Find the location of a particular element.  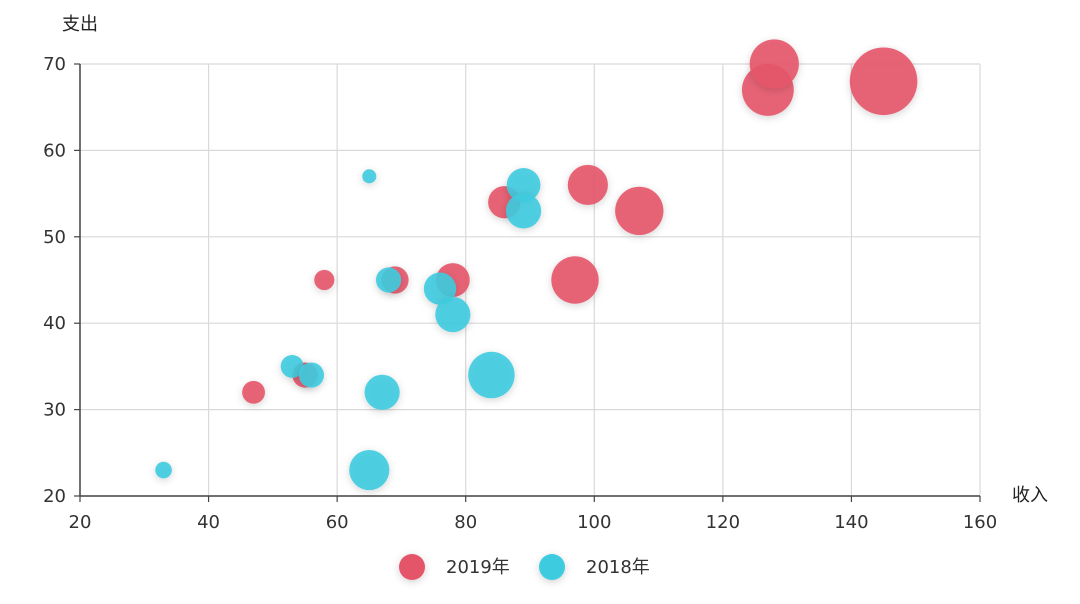

x-tick-label: 120 is located at coordinates (723, 522).